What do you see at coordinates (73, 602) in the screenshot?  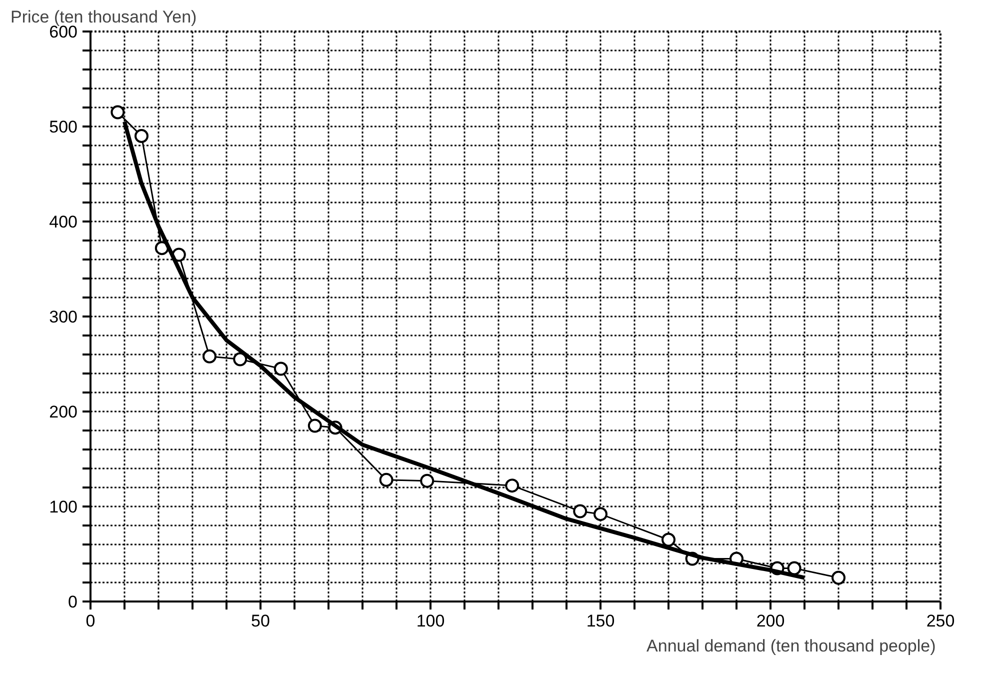 I see `y-tick-label: 0` at bounding box center [73, 602].